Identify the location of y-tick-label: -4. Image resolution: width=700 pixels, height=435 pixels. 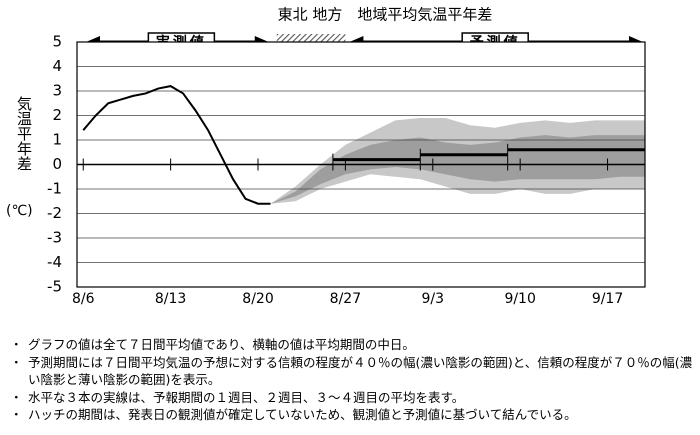
(54, 262).